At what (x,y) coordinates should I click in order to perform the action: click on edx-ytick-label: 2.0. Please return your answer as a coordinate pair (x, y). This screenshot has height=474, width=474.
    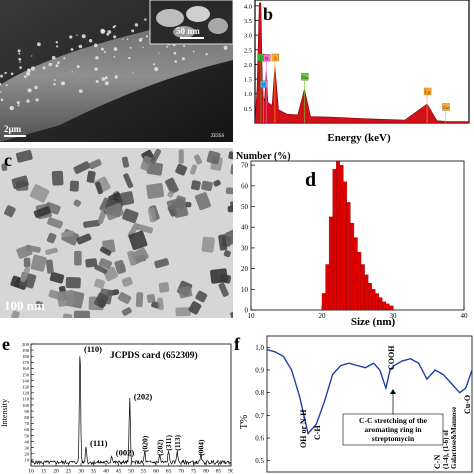
    Looking at the image, I should click on (248, 65).